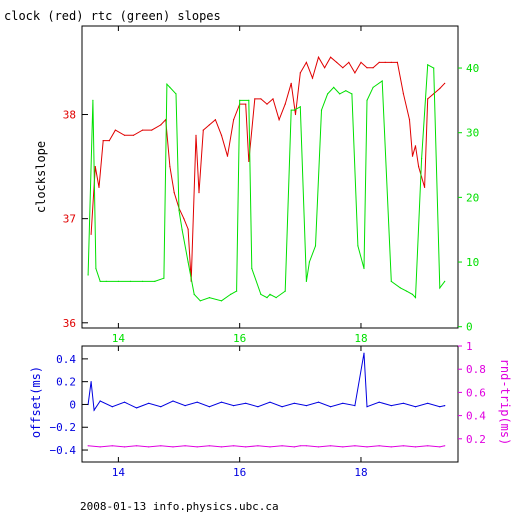 The height and width of the screenshot is (512, 512). Describe the element at coordinates (505, 402) in the screenshot. I see `rndtrip-axis-label: rnd-trip(ms)` at that location.